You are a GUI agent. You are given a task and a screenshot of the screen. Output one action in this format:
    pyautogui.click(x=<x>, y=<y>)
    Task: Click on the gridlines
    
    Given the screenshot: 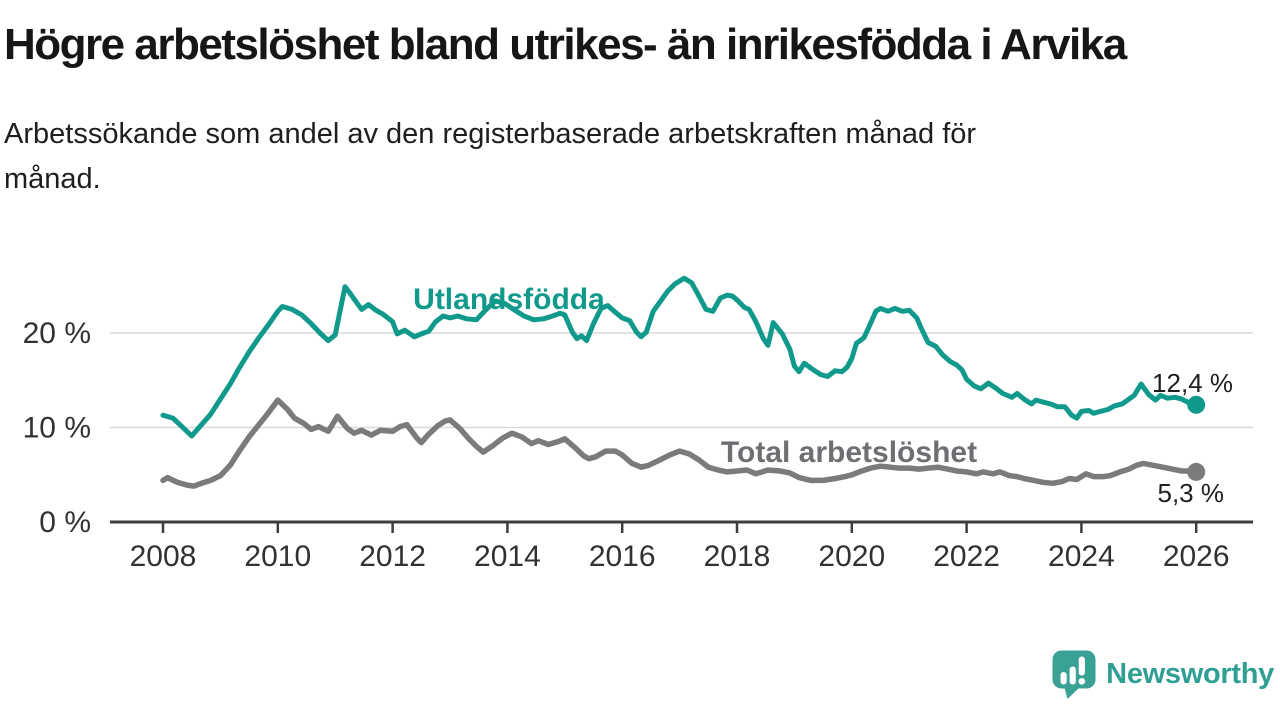 What is the action you would take?
    pyautogui.click(x=681, y=380)
    